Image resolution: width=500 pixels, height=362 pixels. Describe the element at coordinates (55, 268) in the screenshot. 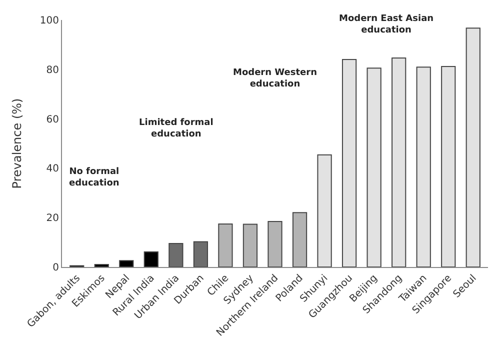

I see `y-tick-label: 0` at that location.